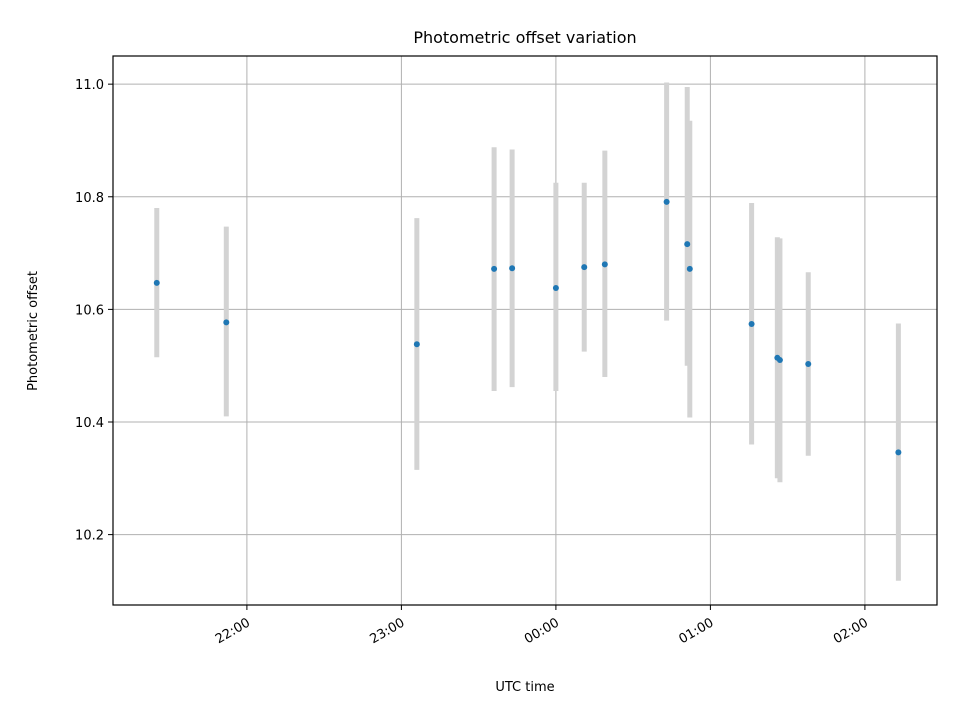 The width and height of the screenshot is (960, 720). What do you see at coordinates (524, 687) in the screenshot?
I see `x-axis-label: UTC time` at bounding box center [524, 687].